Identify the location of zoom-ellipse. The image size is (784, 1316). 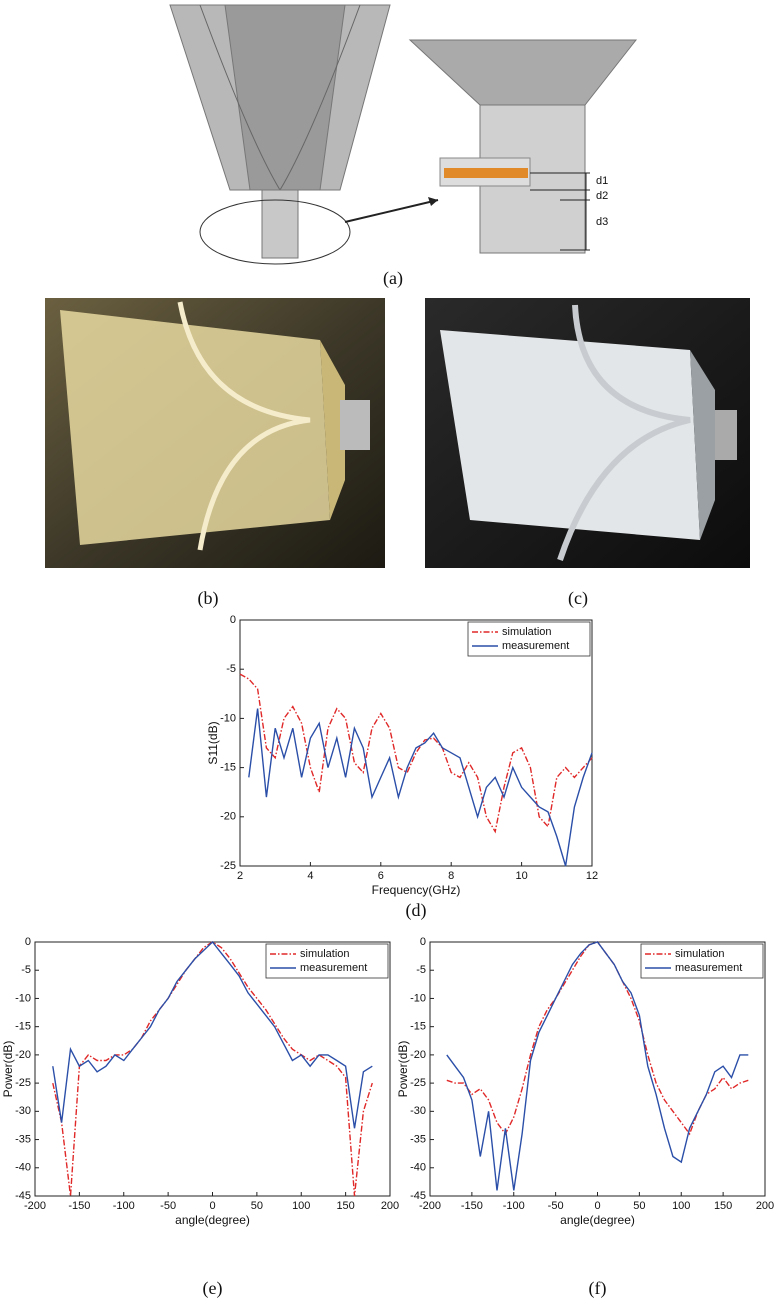
(275, 232).